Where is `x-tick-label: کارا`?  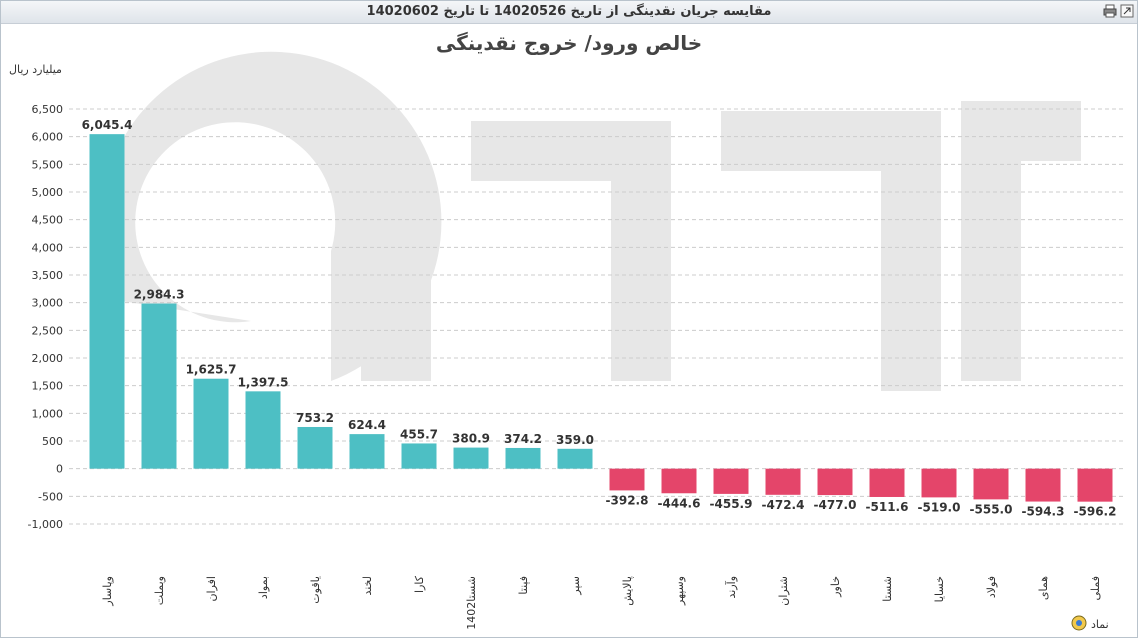
x-tick-label: کارا is located at coordinates (419, 584).